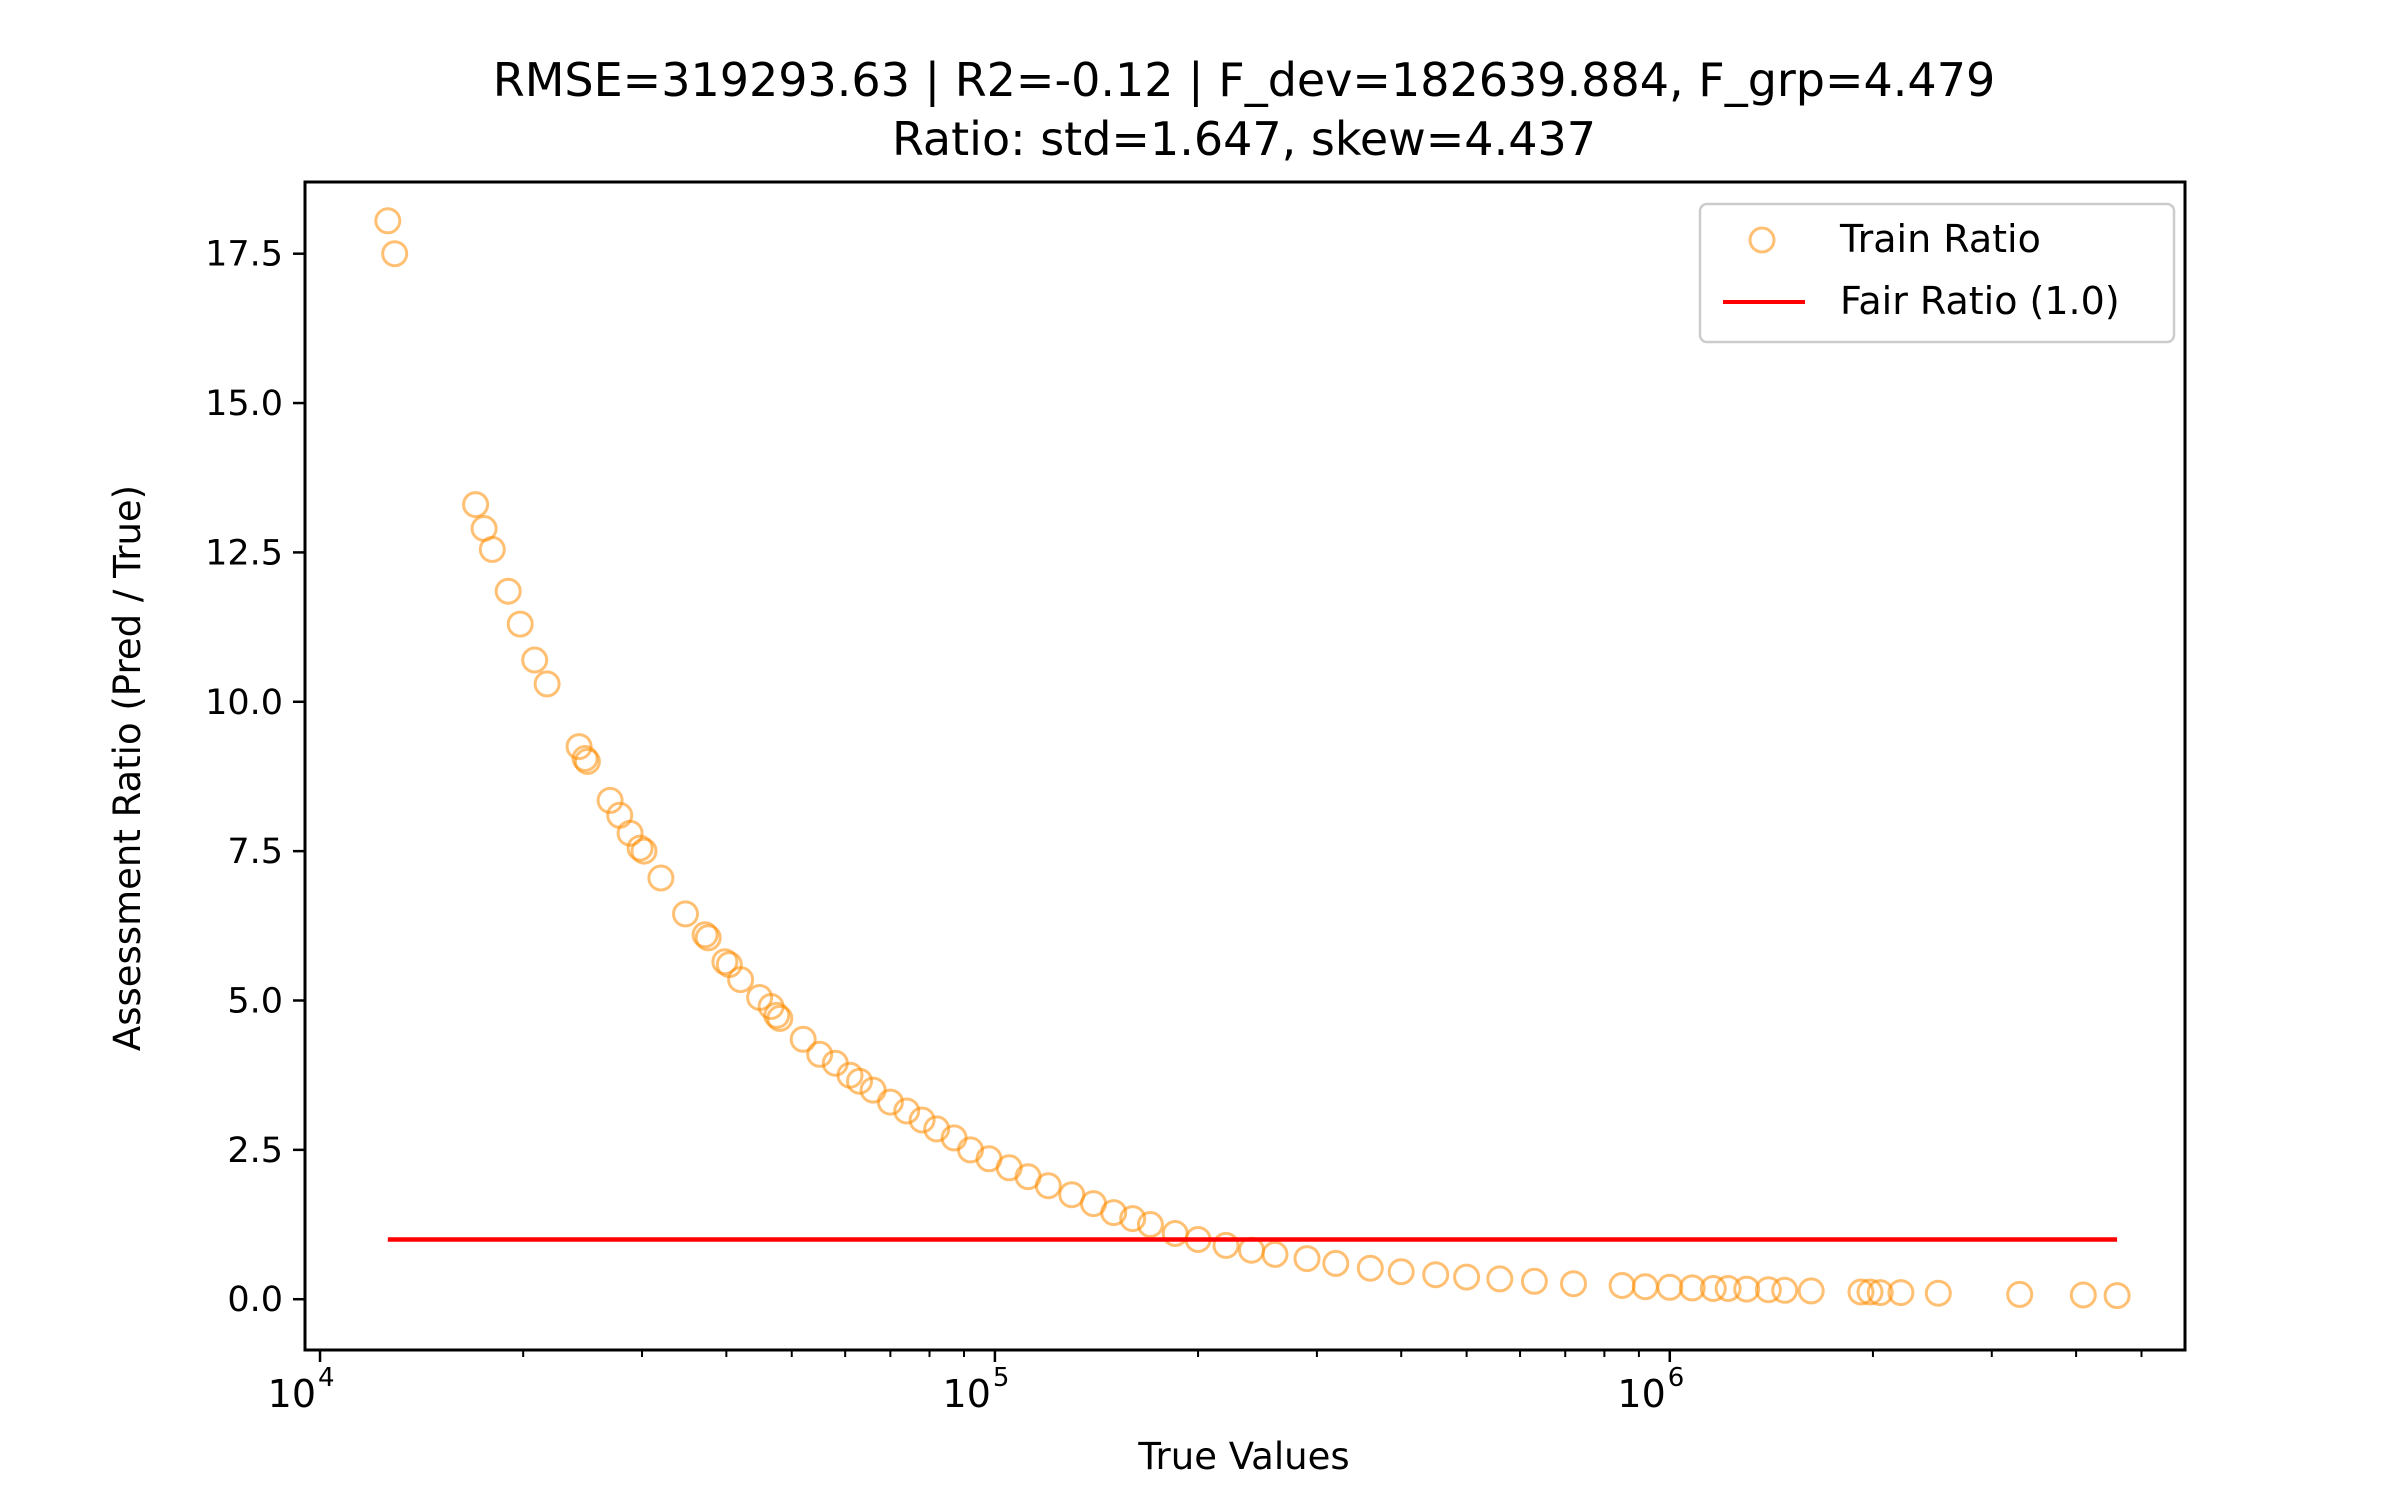 Image resolution: width=2400 pixels, height=1500 pixels. I want to click on x-axis-ticks: 10 4 10 5 10 6, so click(1205, 1383).